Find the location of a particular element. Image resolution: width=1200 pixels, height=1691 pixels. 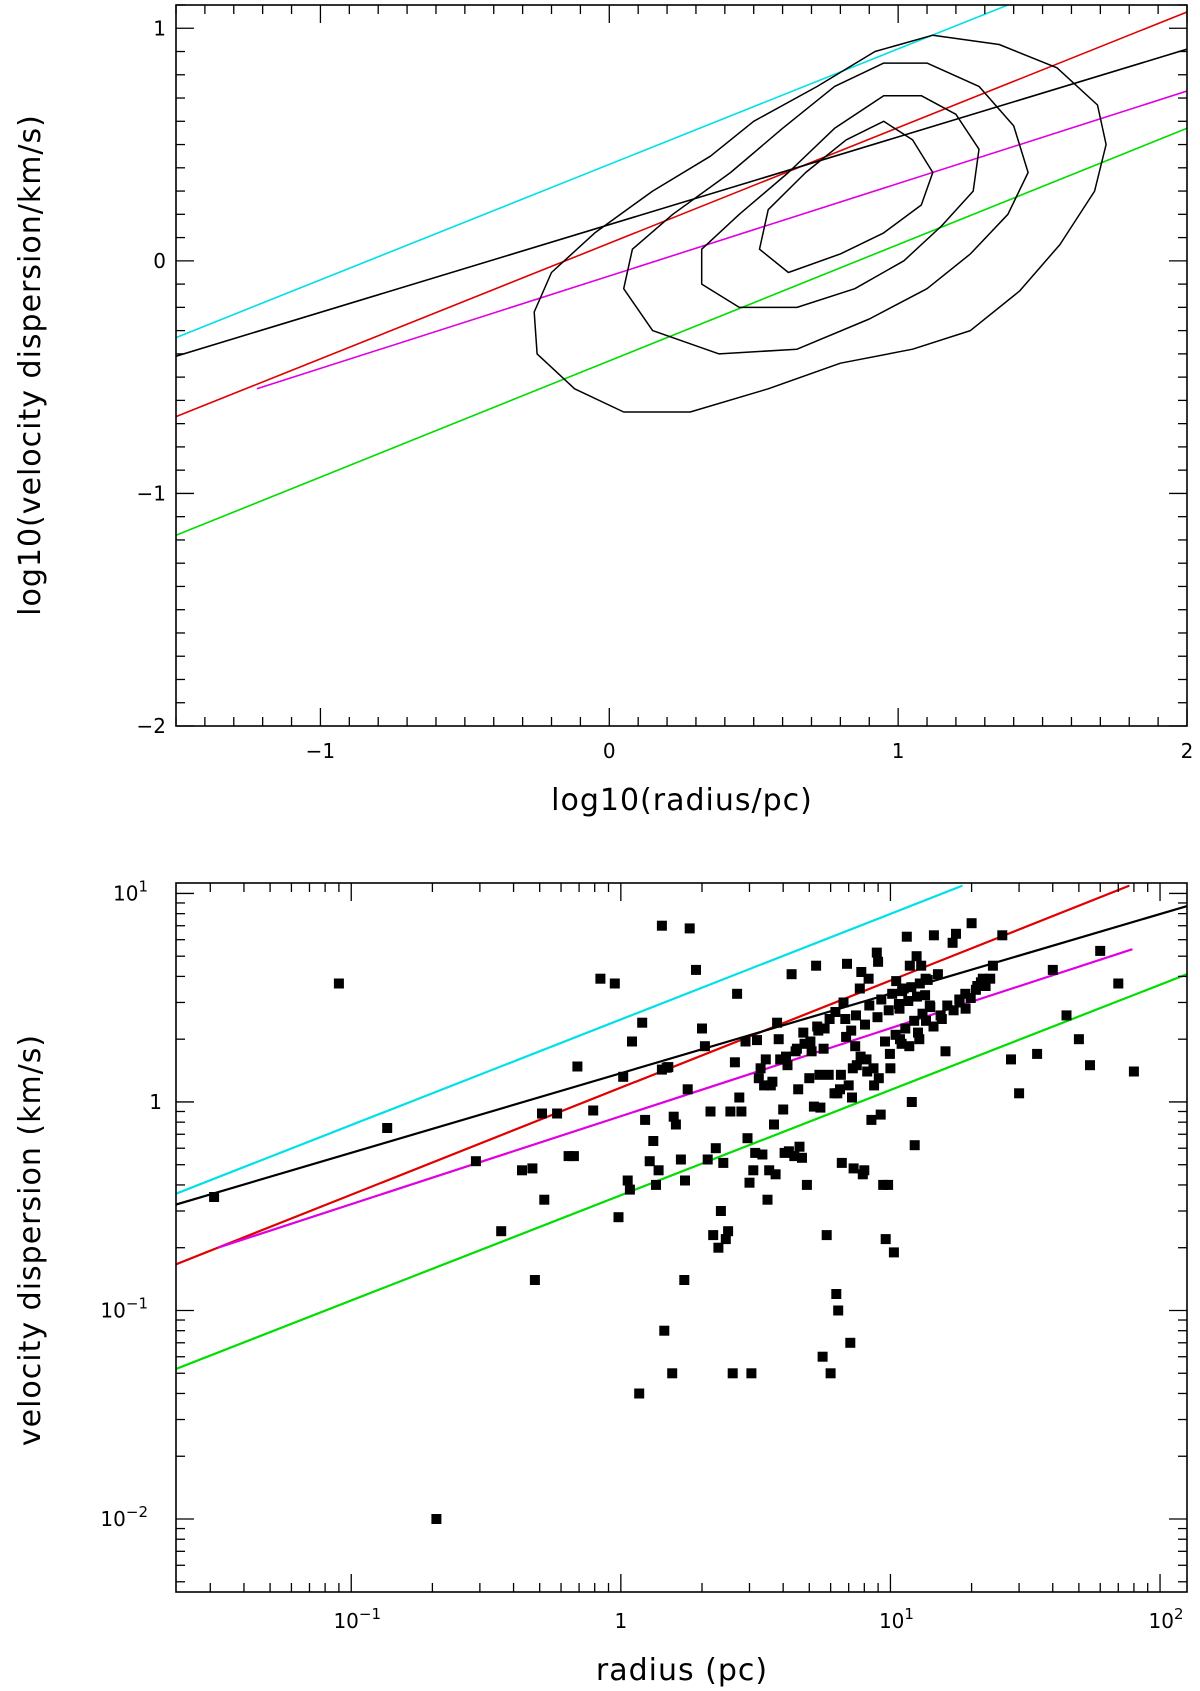

bottom-x-tick-label: 102 is located at coordinates (1166, 1619).